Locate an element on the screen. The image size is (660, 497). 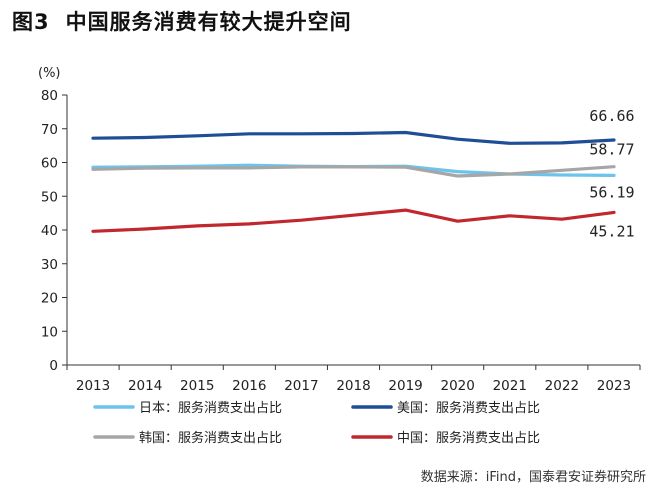
y-tick-label: 80 is located at coordinates (49, 96).